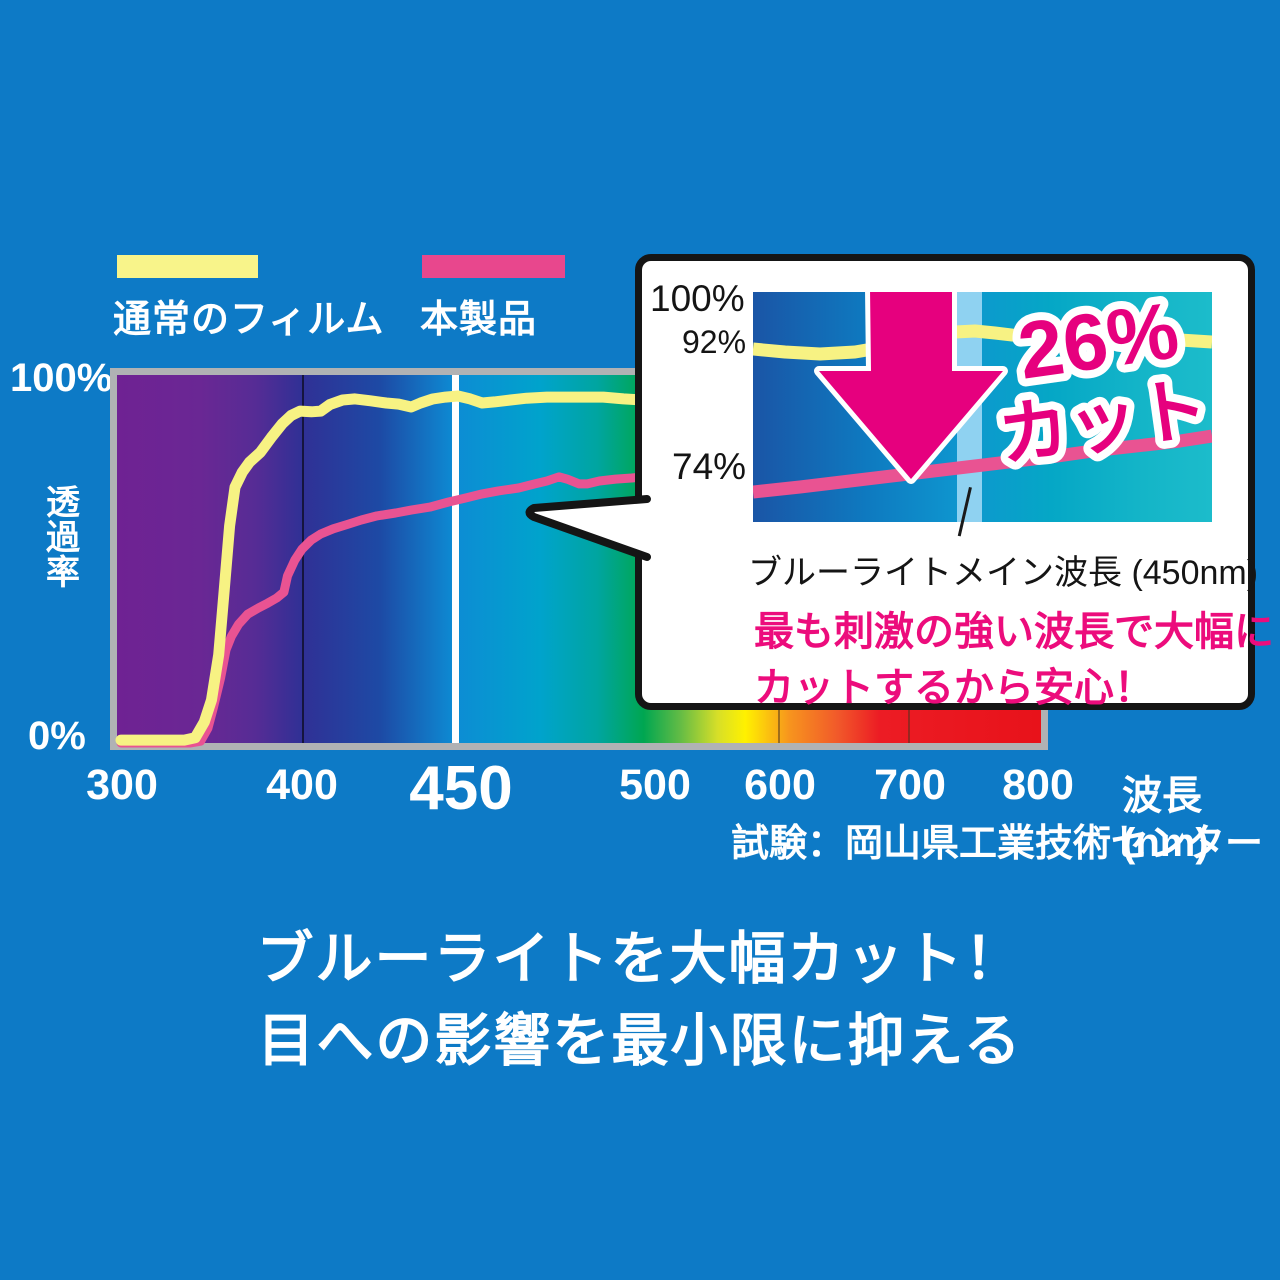  What do you see at coordinates (982, 342) in the screenshot?
I see `mini-normal-film-line` at bounding box center [982, 342].